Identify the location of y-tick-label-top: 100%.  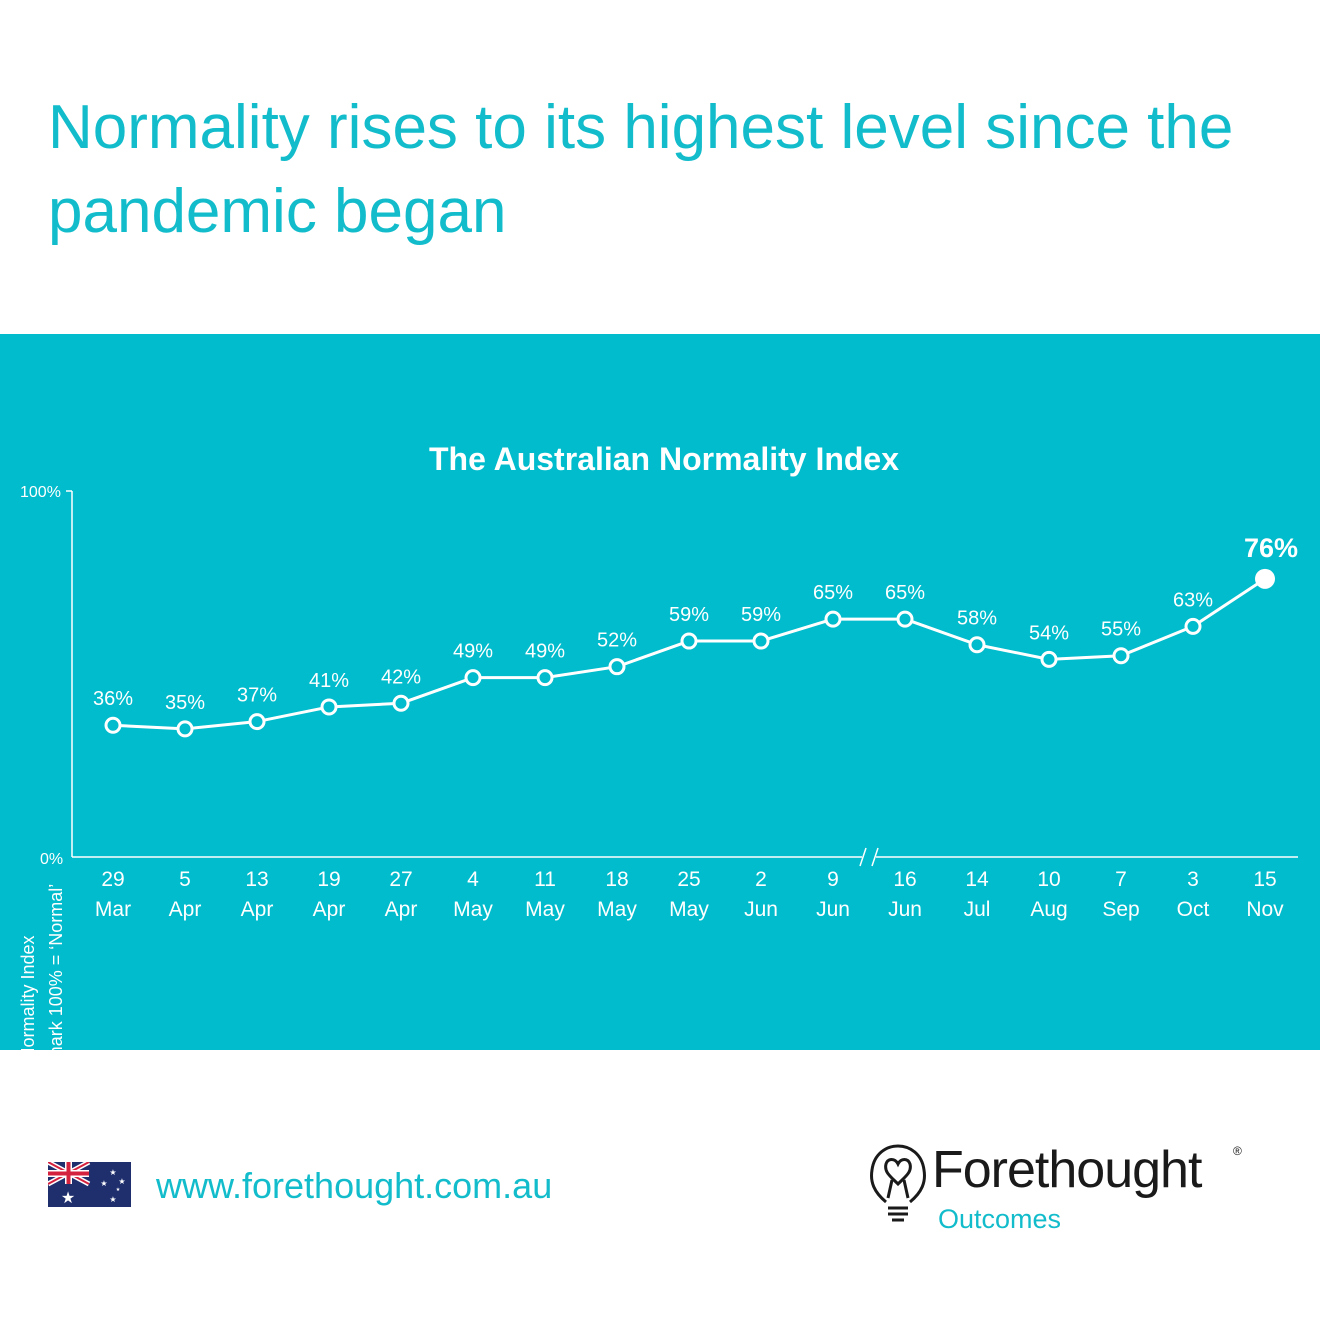
(40, 492).